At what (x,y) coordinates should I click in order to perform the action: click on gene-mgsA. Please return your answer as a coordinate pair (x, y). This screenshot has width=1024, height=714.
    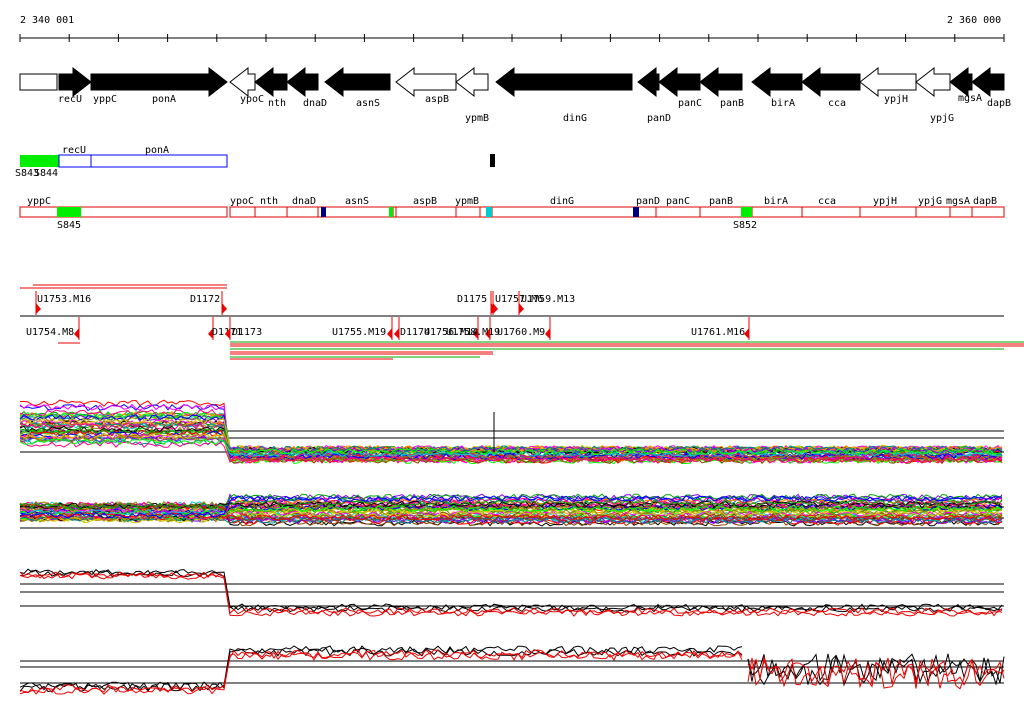
    Looking at the image, I should click on (961, 82).